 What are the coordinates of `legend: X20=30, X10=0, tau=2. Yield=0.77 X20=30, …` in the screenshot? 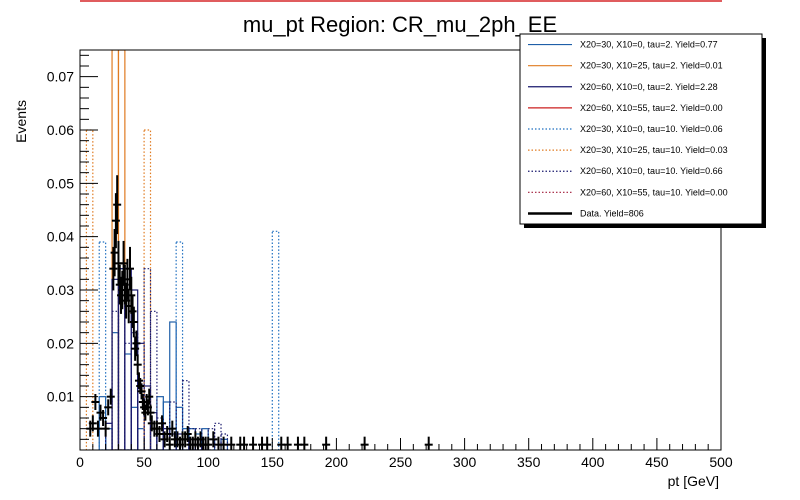 It's located at (642, 130).